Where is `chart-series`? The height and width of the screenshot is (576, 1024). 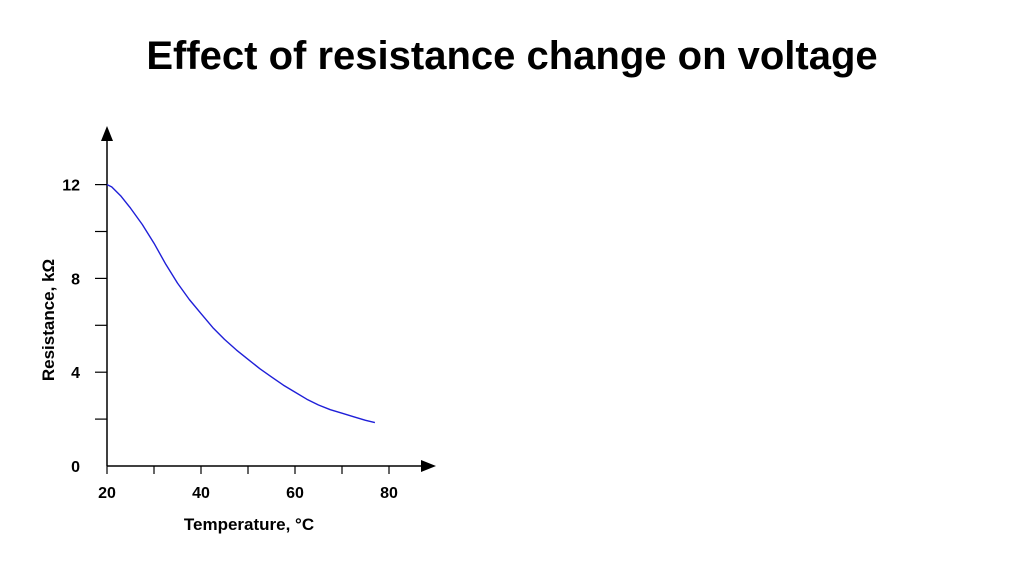
chart-series is located at coordinates (241, 303).